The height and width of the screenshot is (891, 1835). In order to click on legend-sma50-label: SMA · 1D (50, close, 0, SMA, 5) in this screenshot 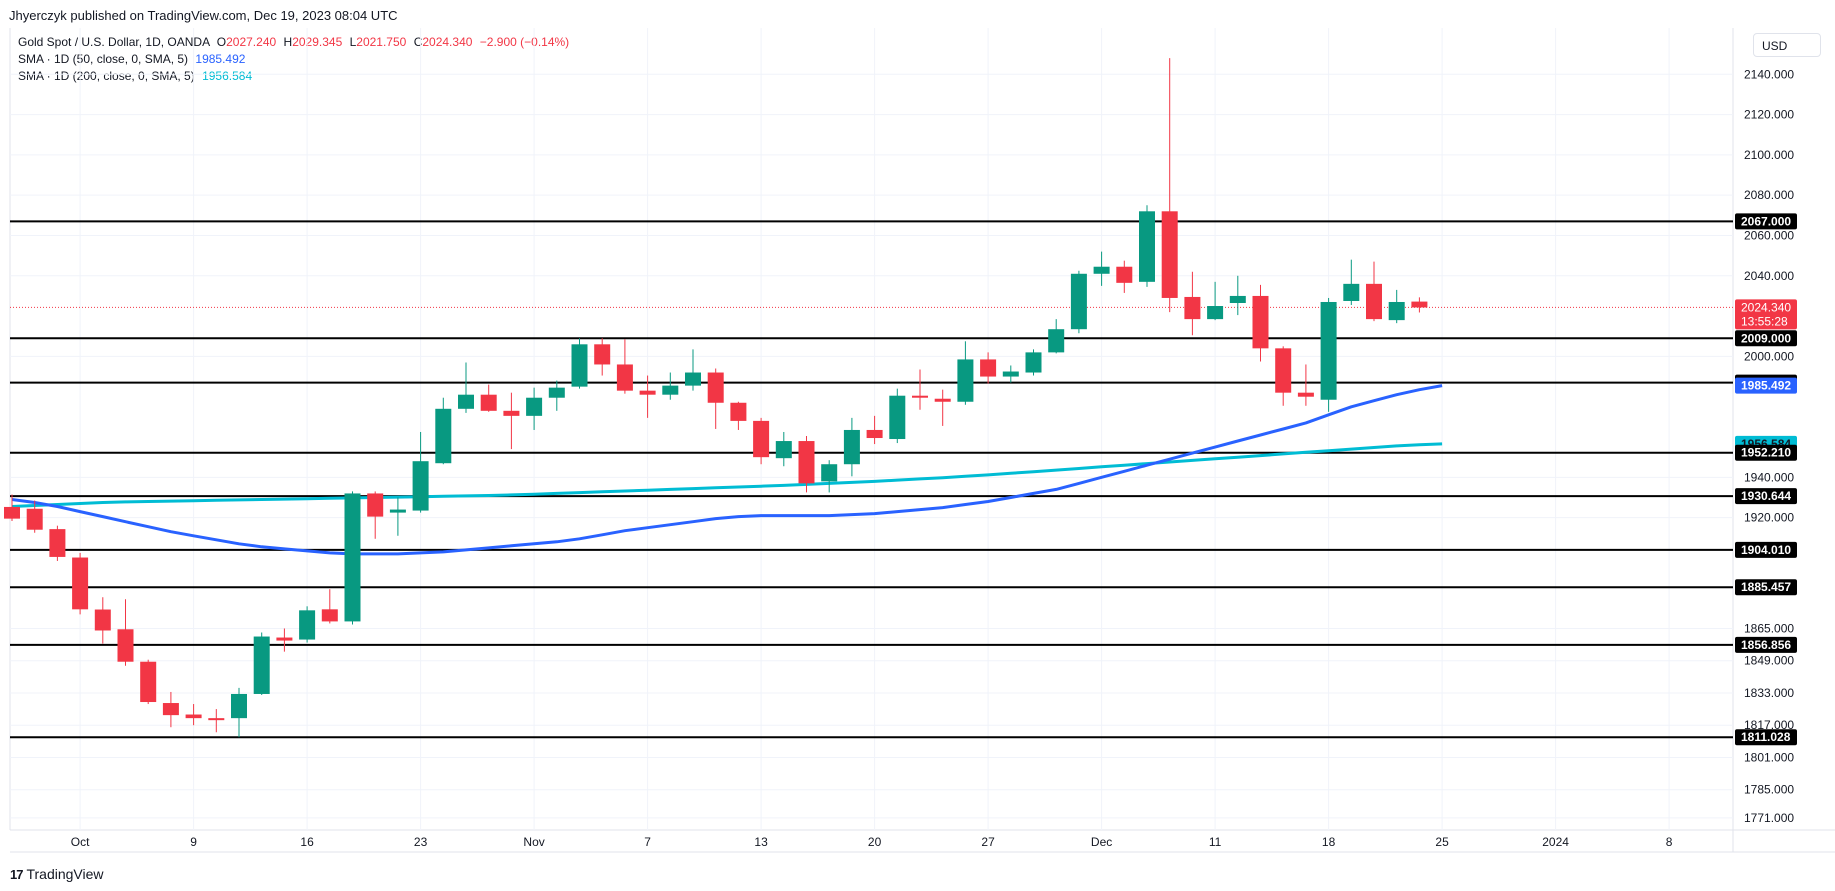, I will do `click(103, 59)`.